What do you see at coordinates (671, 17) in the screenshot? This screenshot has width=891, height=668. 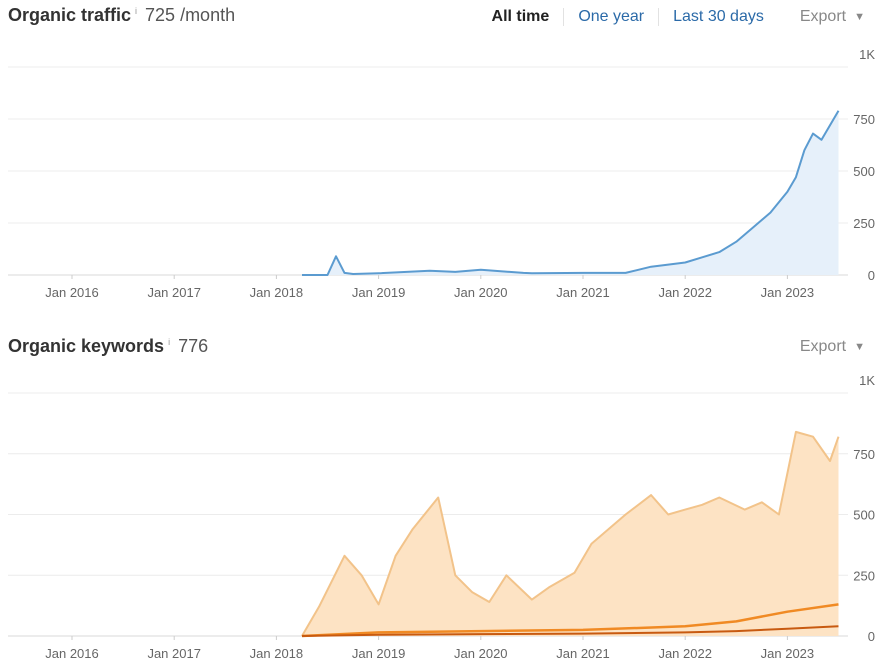 I see `time-range-controls: All time One year Last 30 days Export ▼` at bounding box center [671, 17].